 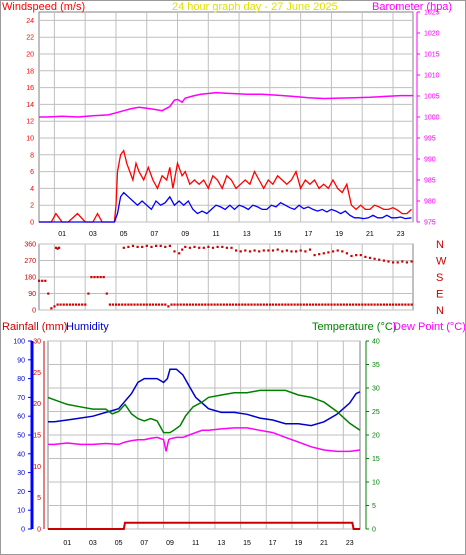 I want to click on wind-hour-tick-label: 05, so click(x=124, y=234).